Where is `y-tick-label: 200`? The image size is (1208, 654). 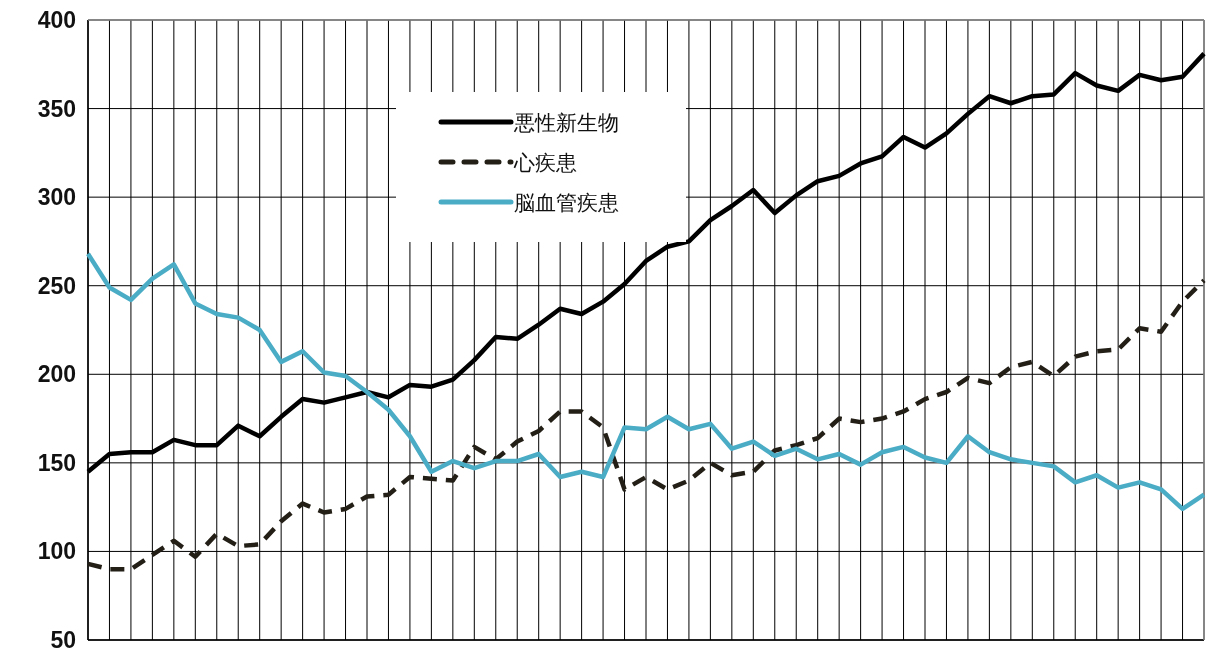 y-tick-label: 200 is located at coordinates (56, 374).